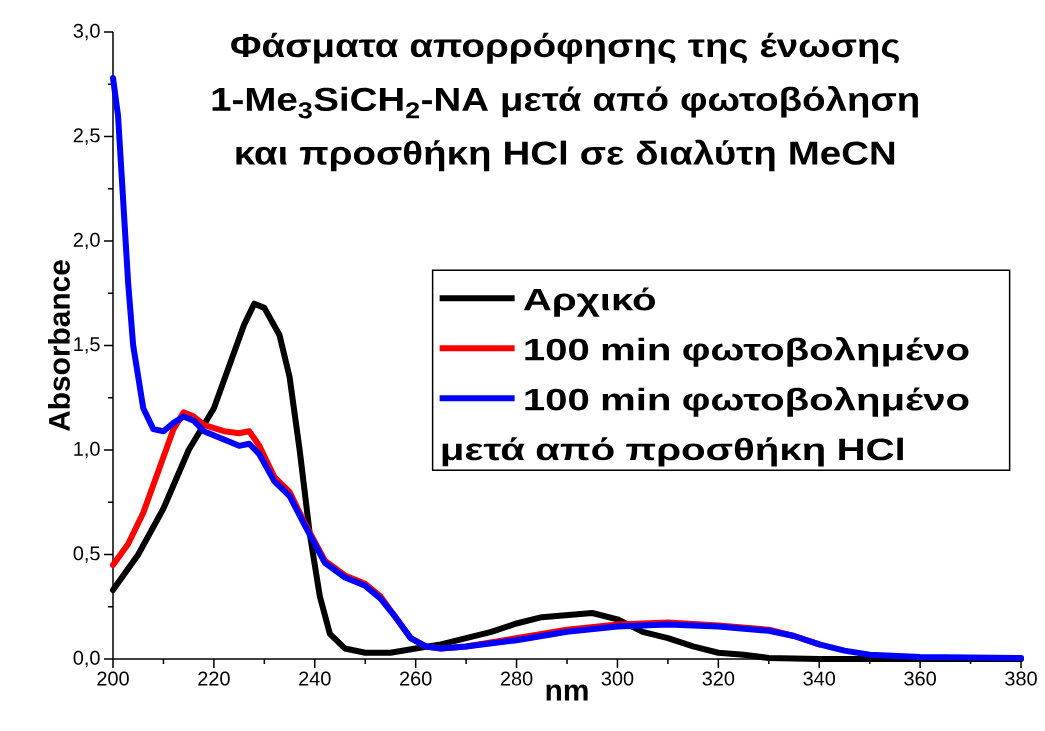 The image size is (1045, 731). What do you see at coordinates (718, 678) in the screenshot?
I see `x-tick-label: 320` at bounding box center [718, 678].